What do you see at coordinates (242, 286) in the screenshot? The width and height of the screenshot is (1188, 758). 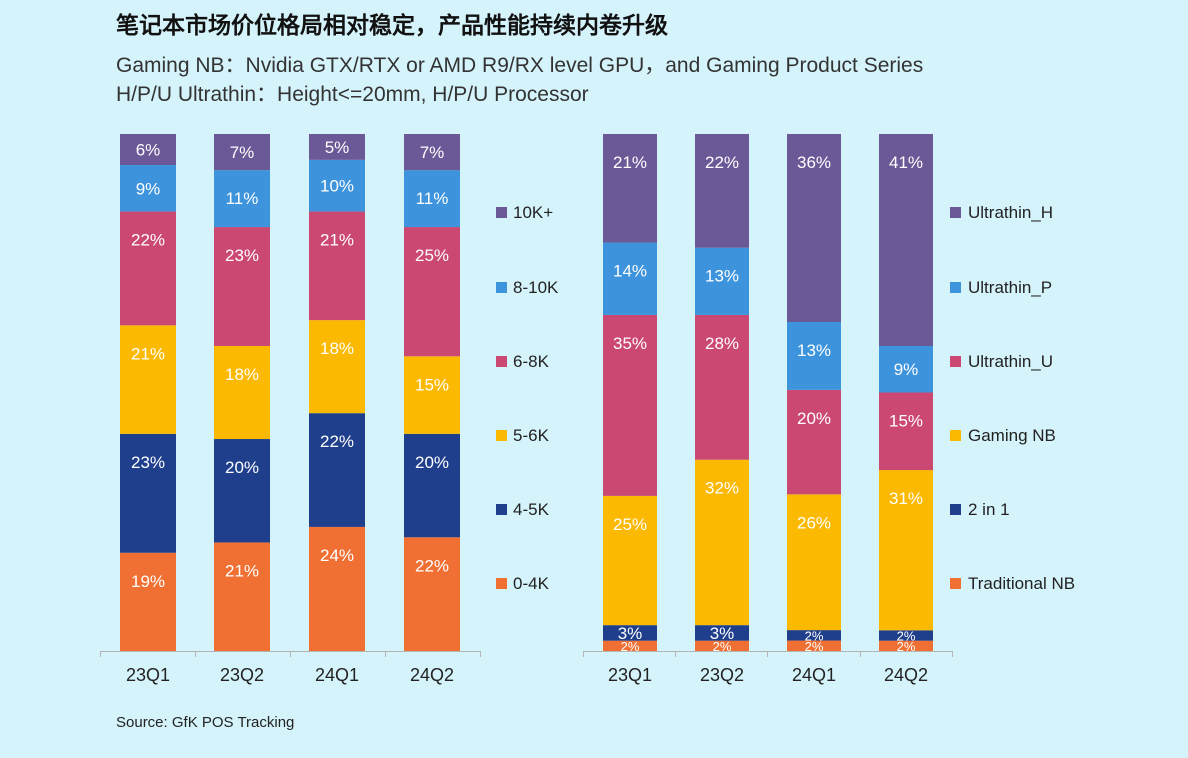 I see `left-bar-23Q2-6-8k` at bounding box center [242, 286].